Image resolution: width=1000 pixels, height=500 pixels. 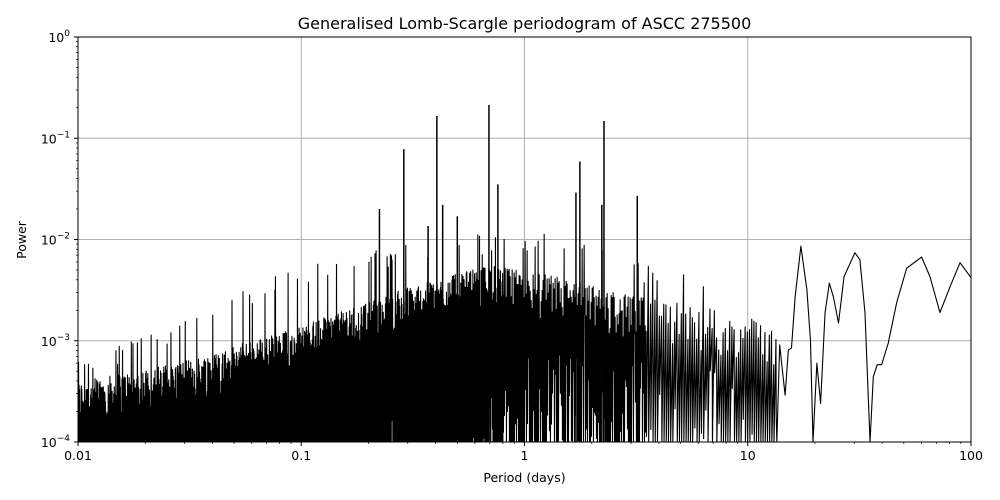 I want to click on y-tick-label: 10⁻², so click(x=55, y=240).